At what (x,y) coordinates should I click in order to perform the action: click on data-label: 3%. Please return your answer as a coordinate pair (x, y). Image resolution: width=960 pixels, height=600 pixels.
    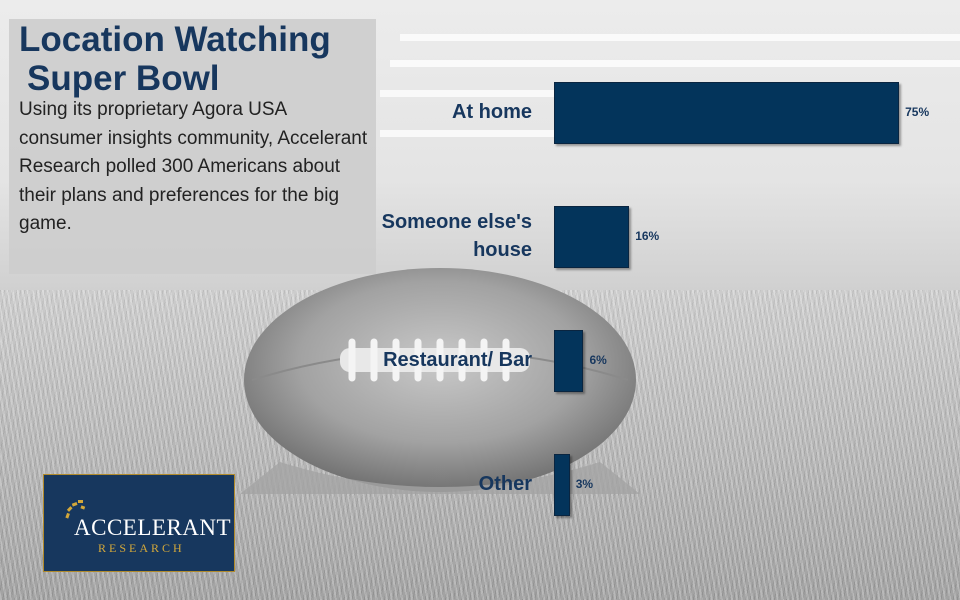
    Looking at the image, I should click on (584, 484).